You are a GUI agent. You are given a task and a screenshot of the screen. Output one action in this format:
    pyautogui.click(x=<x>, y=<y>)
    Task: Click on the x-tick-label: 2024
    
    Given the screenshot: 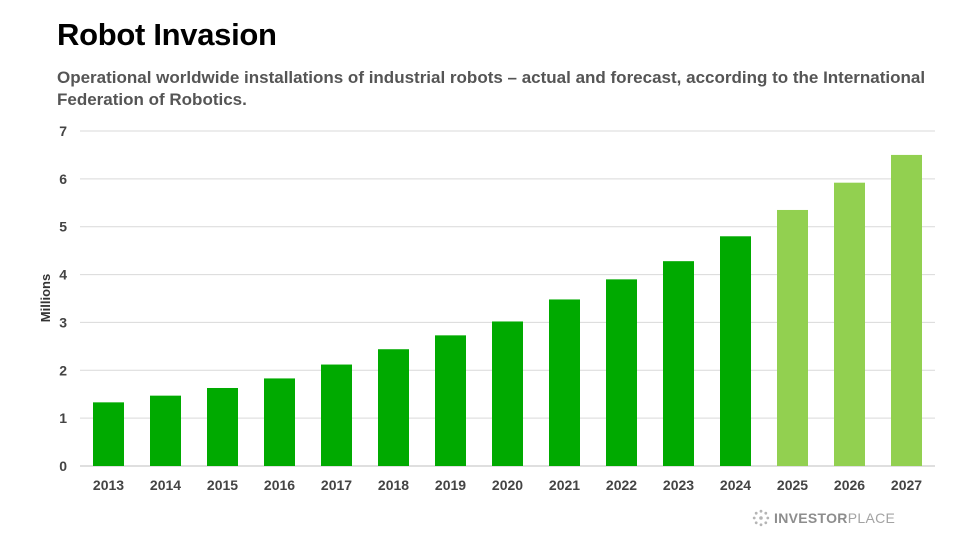 What is the action you would take?
    pyautogui.click(x=735, y=485)
    